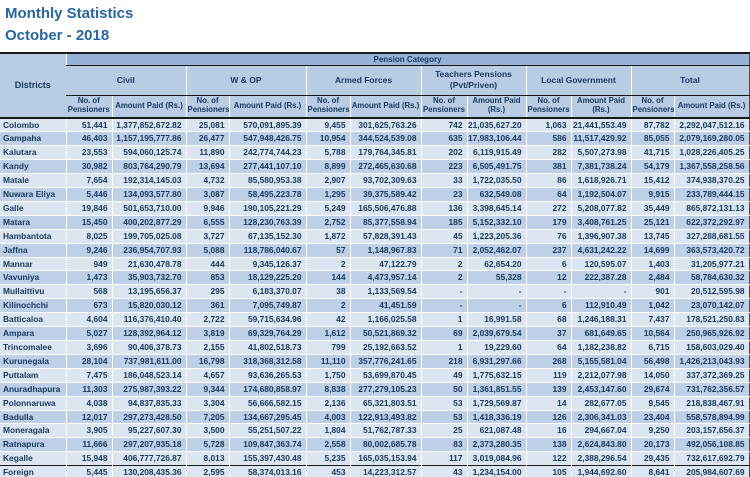 The image size is (750, 477). I want to click on count-cell: 7,654, so click(88, 180).